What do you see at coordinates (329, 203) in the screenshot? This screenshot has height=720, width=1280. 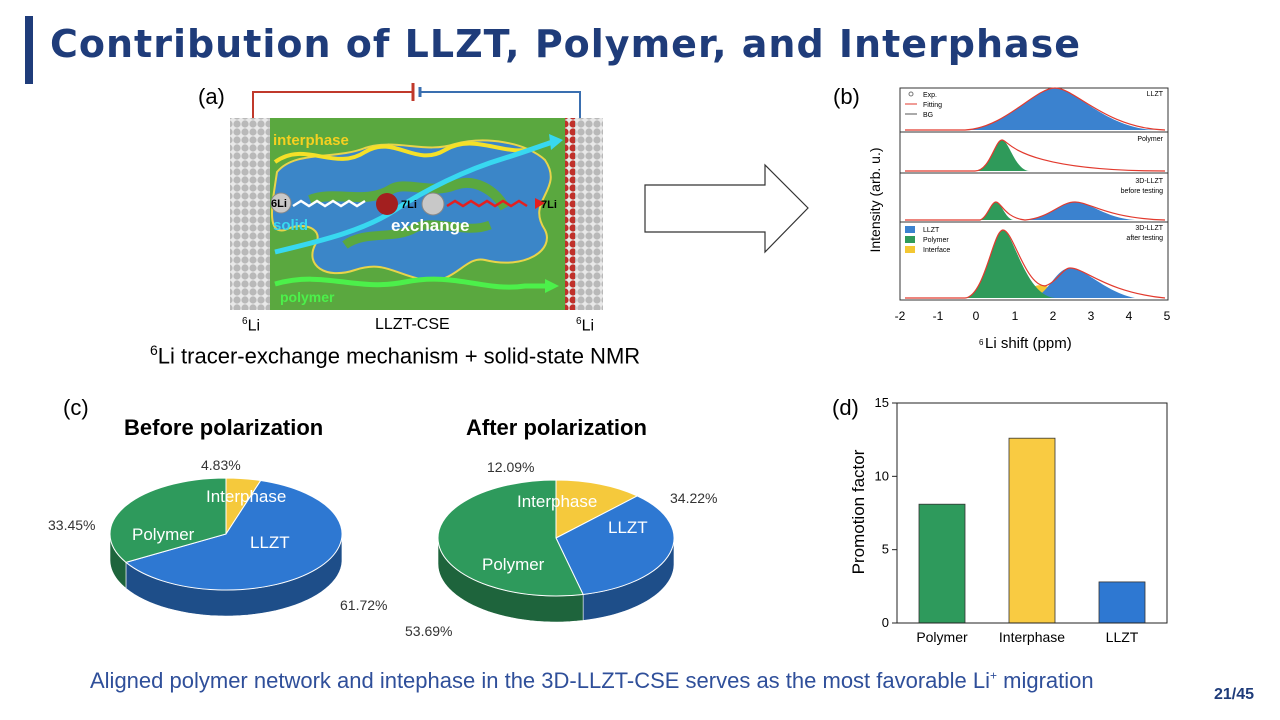 I see `tracer-wavy-arrow` at bounding box center [329, 203].